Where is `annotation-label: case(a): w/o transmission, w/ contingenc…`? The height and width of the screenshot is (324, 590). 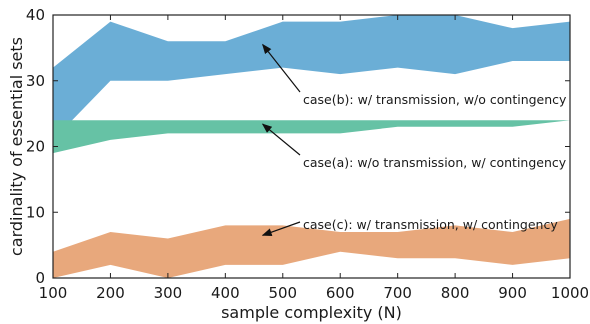
annotation-label: case(a): w/o transmission, w/ contingenc… is located at coordinates (435, 162).